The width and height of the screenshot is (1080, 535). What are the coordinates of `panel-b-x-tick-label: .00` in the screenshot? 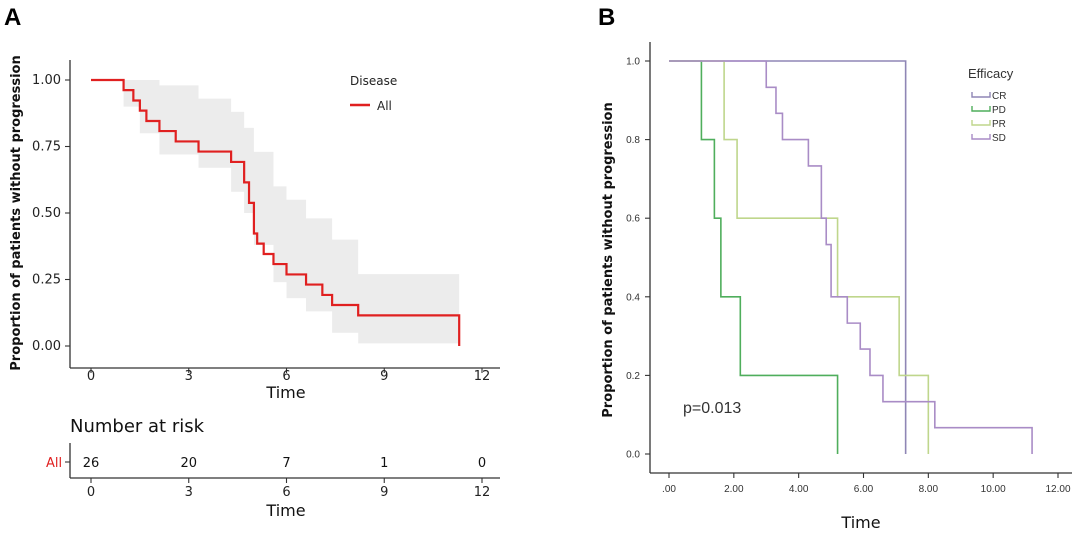 It's located at (669, 489).